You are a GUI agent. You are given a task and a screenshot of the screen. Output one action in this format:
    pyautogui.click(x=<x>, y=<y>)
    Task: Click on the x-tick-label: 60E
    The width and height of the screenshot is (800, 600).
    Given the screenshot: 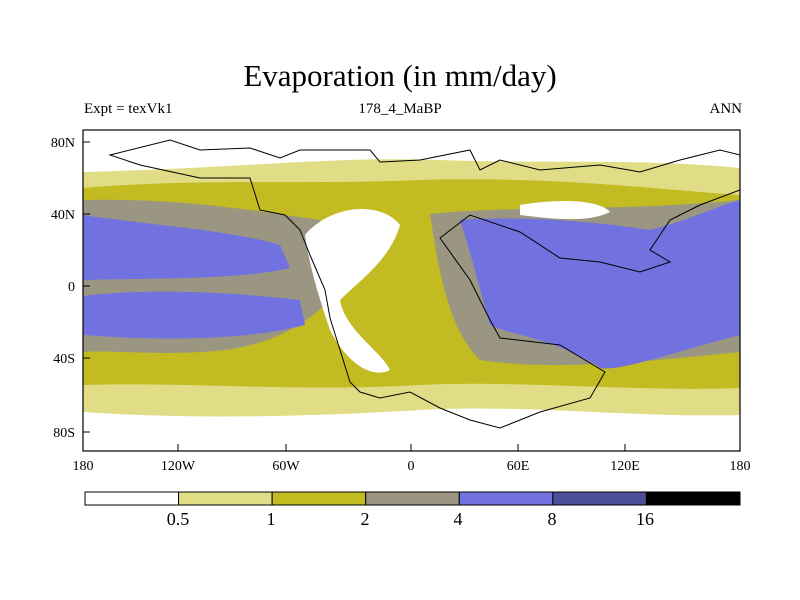 What is the action you would take?
    pyautogui.click(x=518, y=466)
    